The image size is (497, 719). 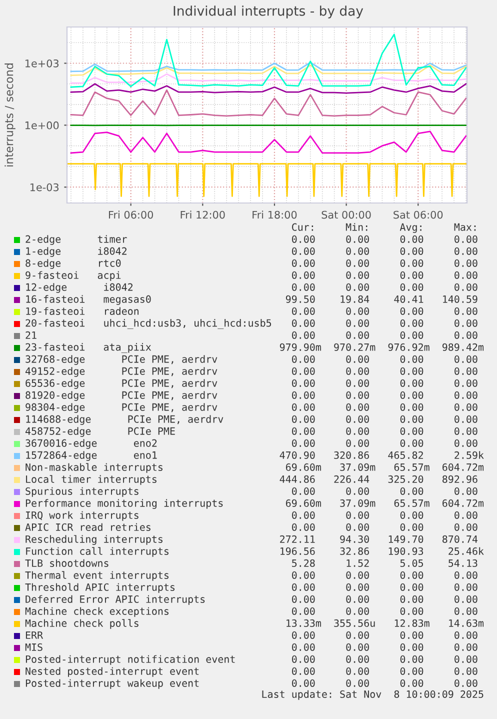 What do you see at coordinates (382, 299) in the screenshot?
I see `text: 99.50 19.84 40.41 140.59` at bounding box center [382, 299].